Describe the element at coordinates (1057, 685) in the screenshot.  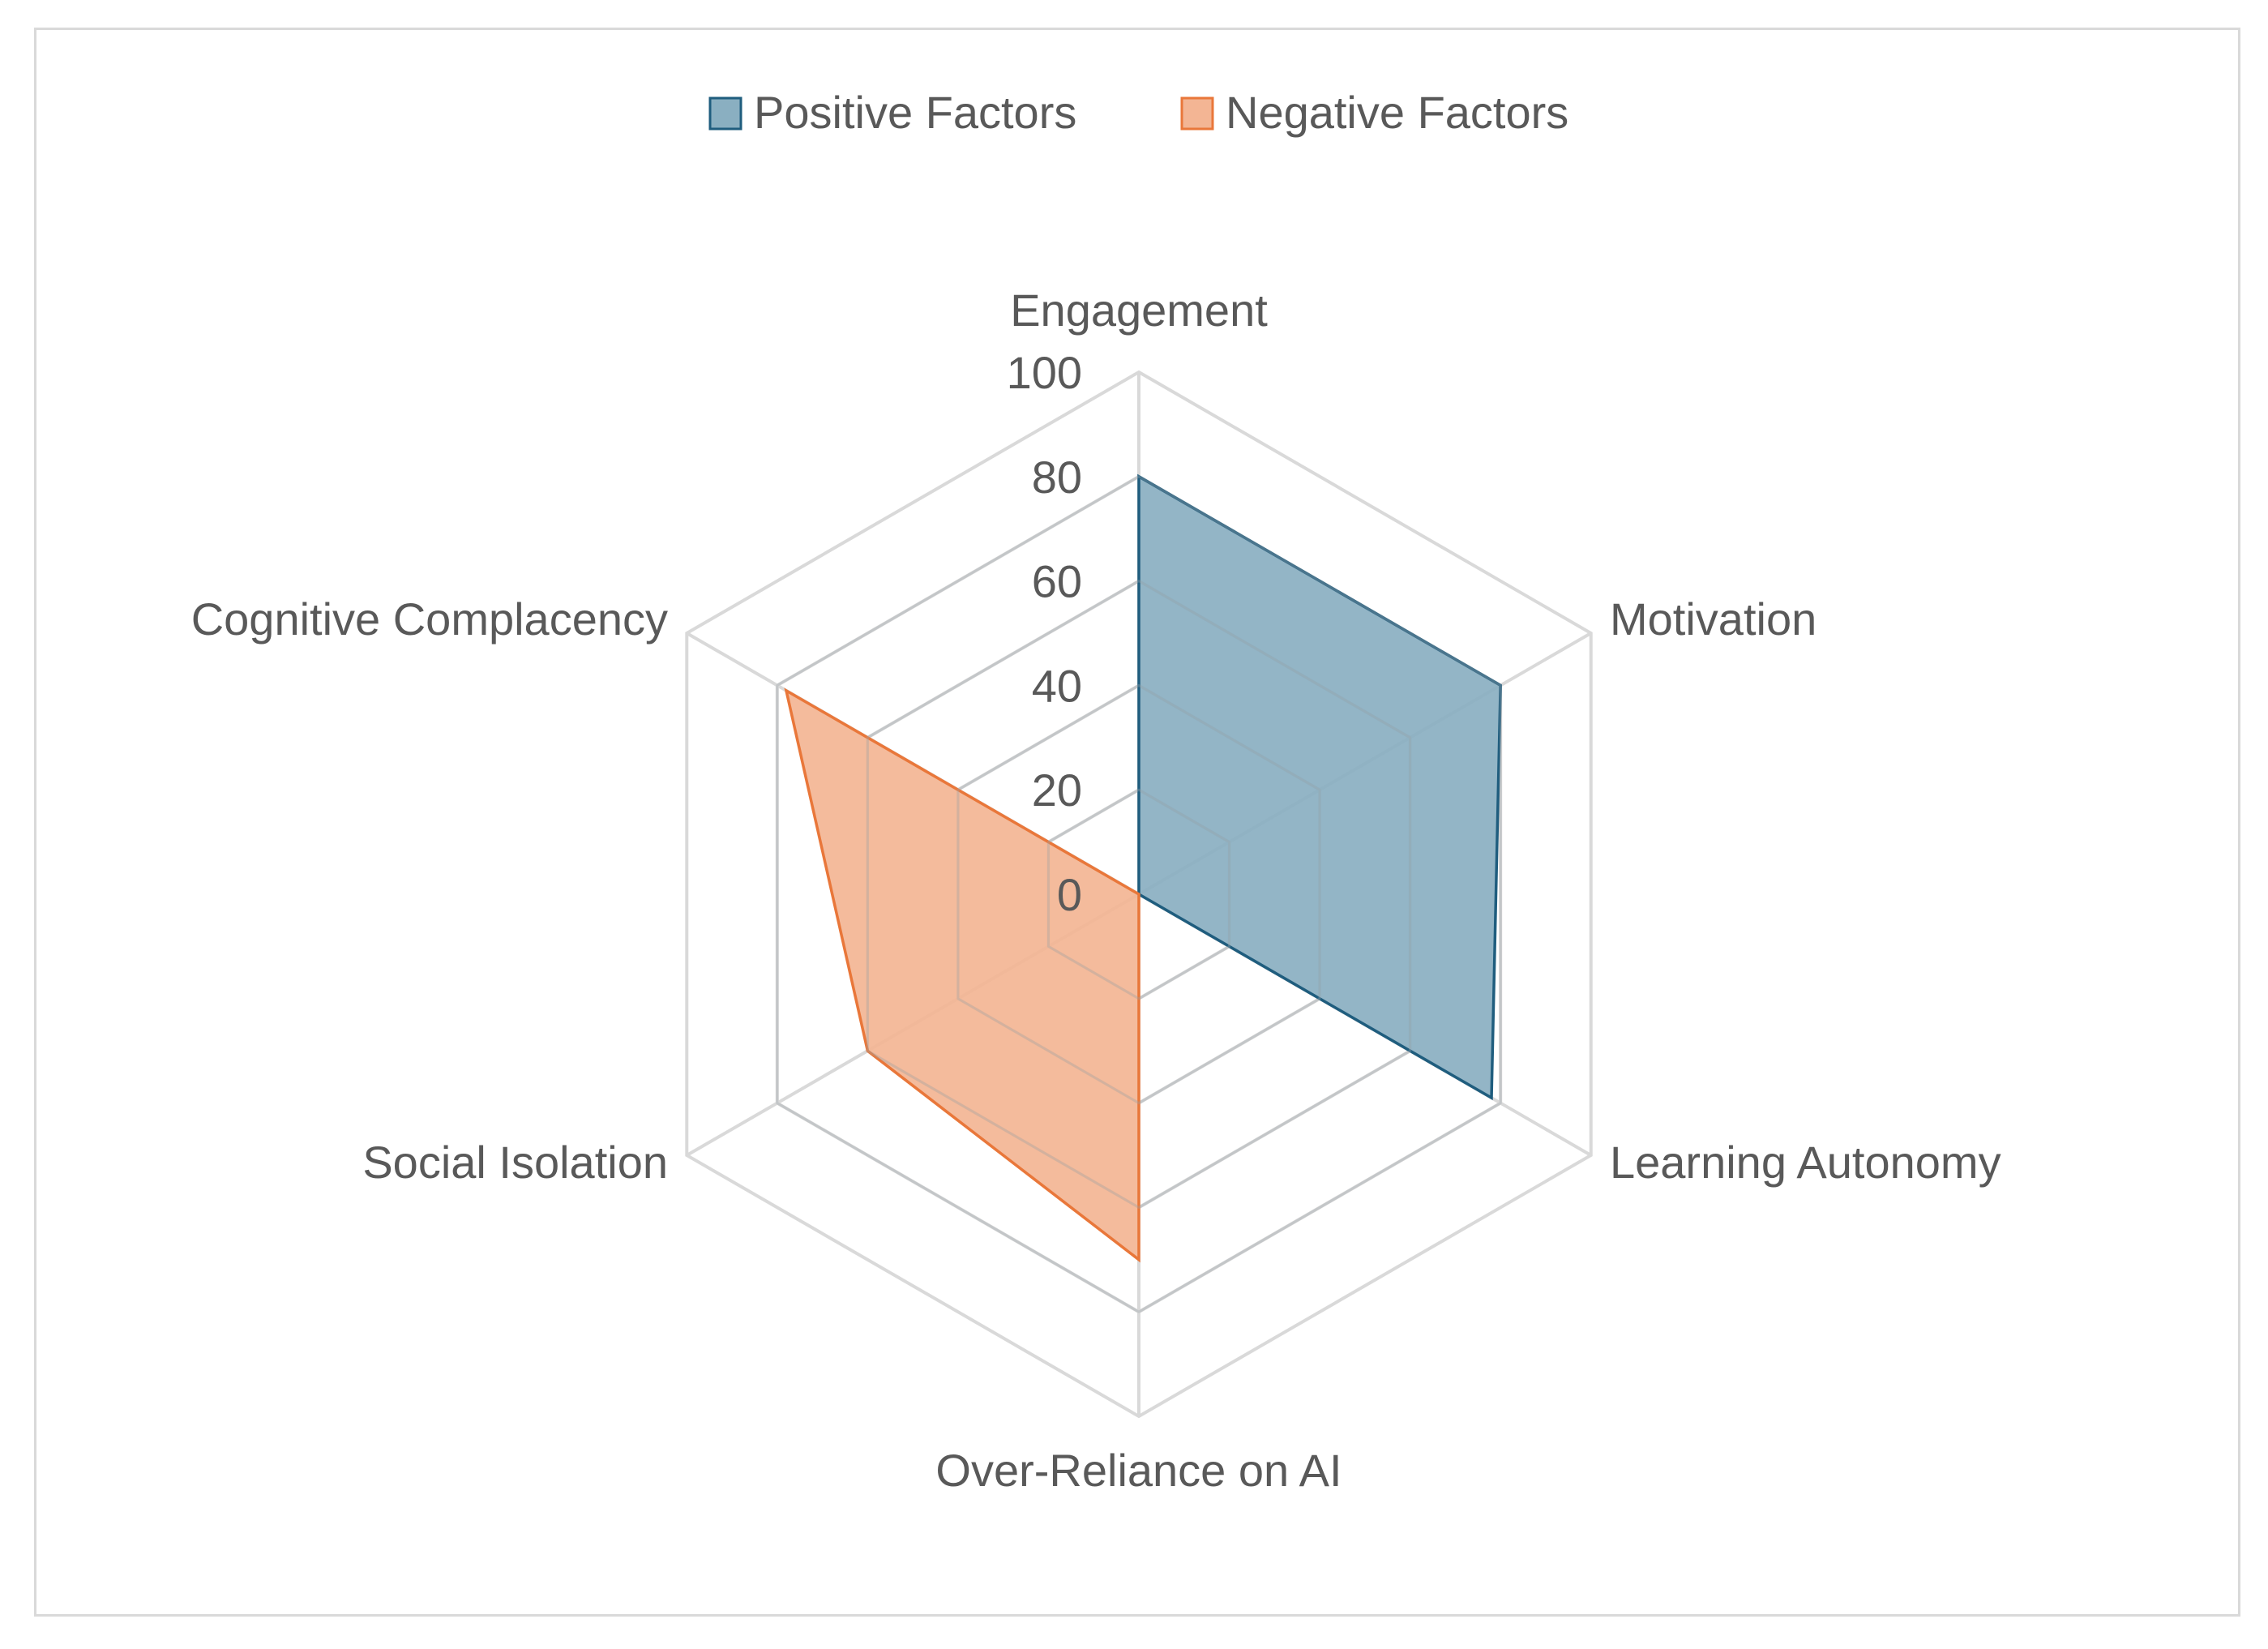
I see `tick-label-40: 40` at that location.